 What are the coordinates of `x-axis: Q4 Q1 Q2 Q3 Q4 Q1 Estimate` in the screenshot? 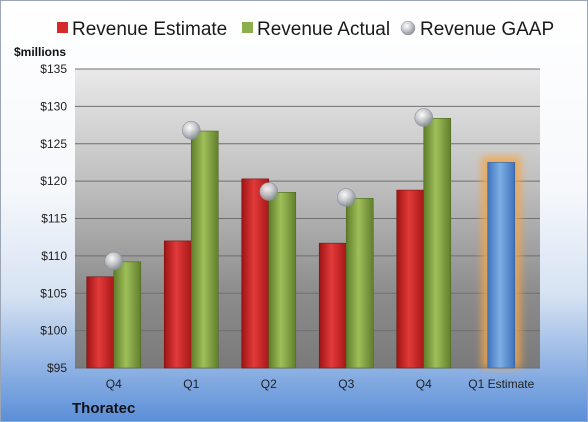 It's located at (320, 384).